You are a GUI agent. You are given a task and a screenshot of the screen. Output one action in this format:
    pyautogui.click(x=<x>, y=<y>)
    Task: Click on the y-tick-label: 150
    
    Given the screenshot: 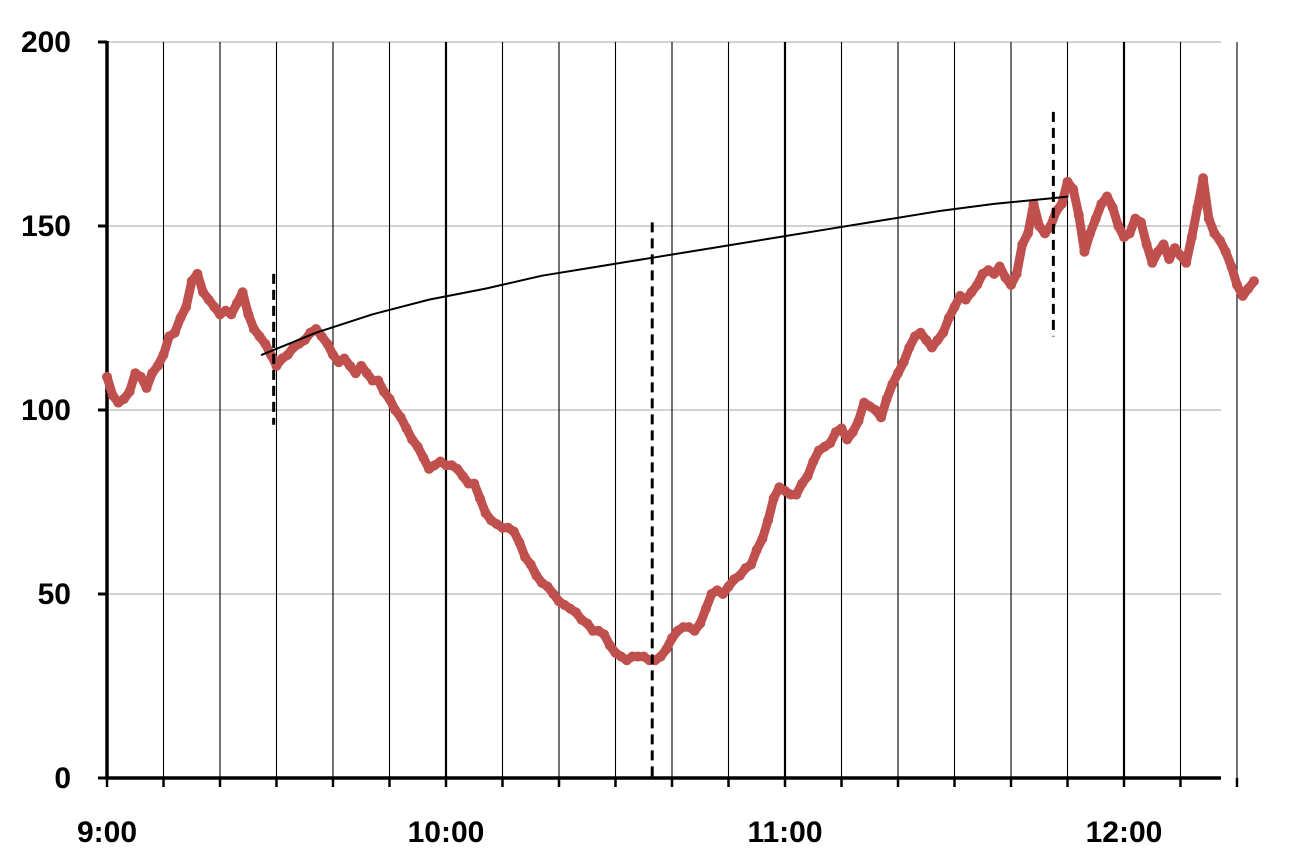 What is the action you would take?
    pyautogui.click(x=46, y=226)
    